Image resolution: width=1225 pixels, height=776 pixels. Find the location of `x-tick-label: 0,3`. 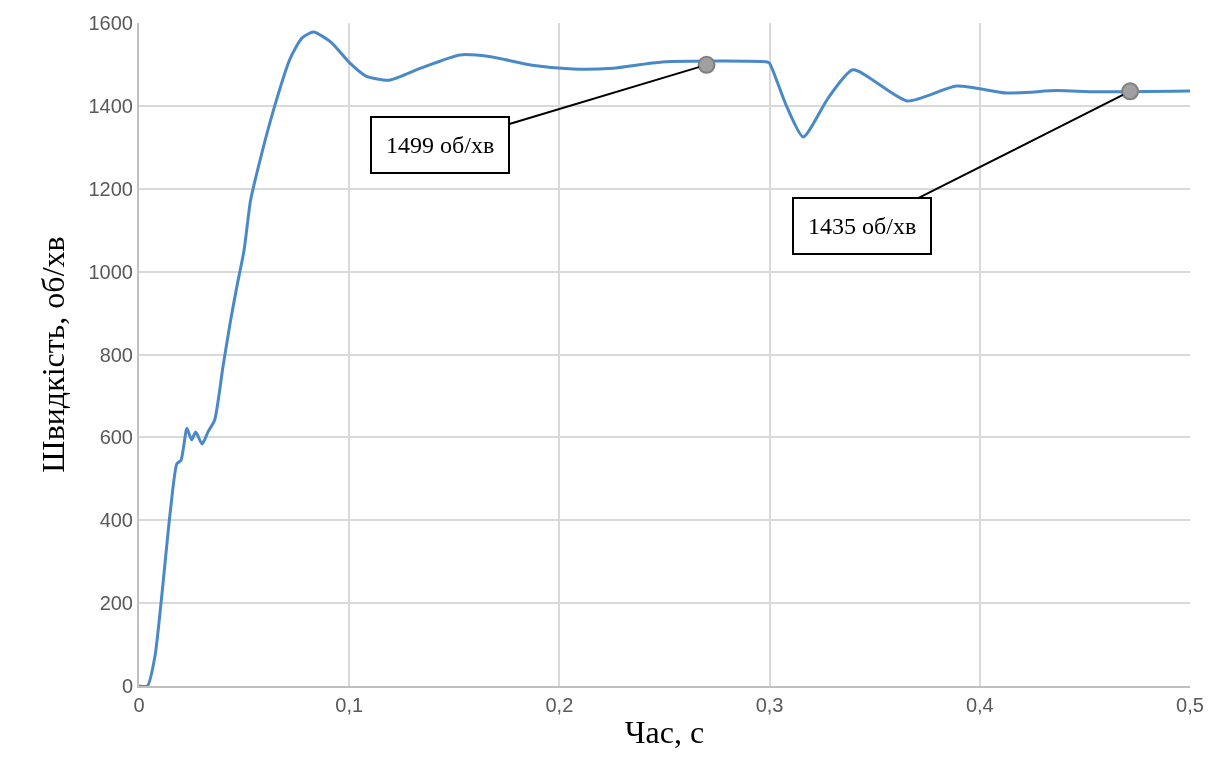

x-tick-label: 0,3 is located at coordinates (769, 705).